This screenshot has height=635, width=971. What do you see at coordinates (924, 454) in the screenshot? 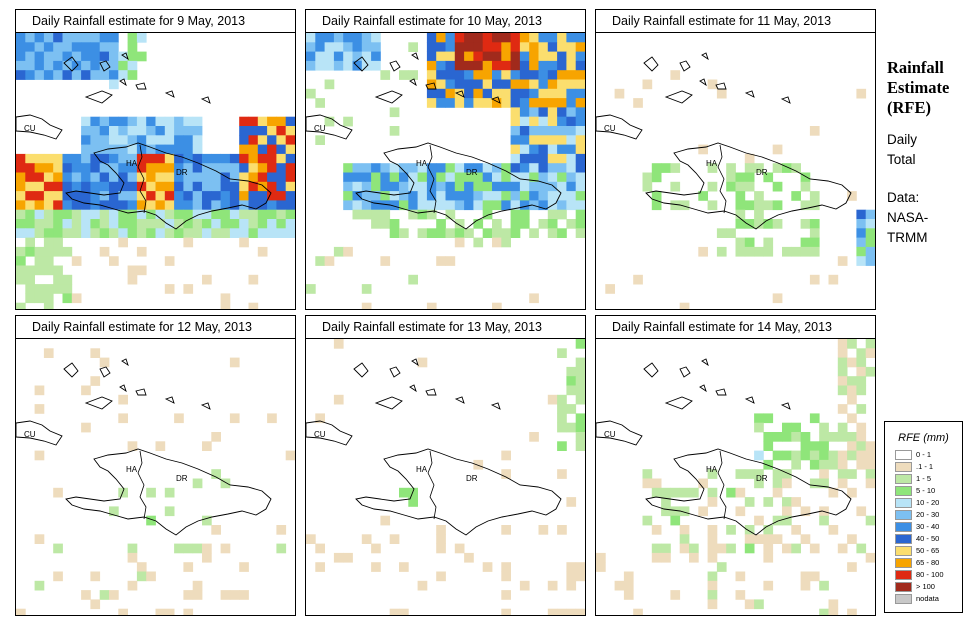
I see `legend-label: 0 - 1` at bounding box center [924, 454].